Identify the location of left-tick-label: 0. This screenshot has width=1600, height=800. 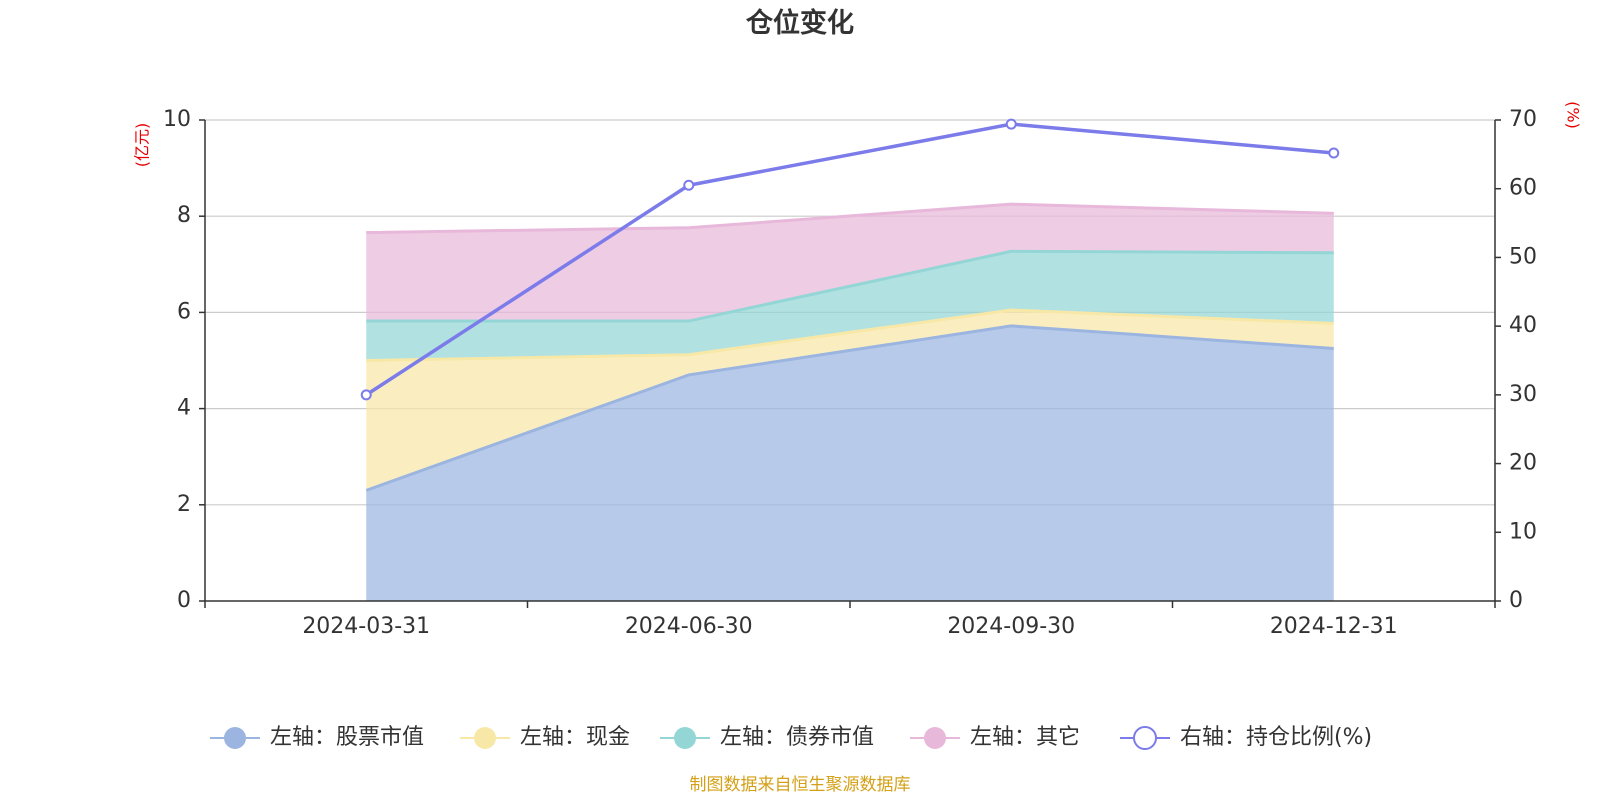
(184, 600).